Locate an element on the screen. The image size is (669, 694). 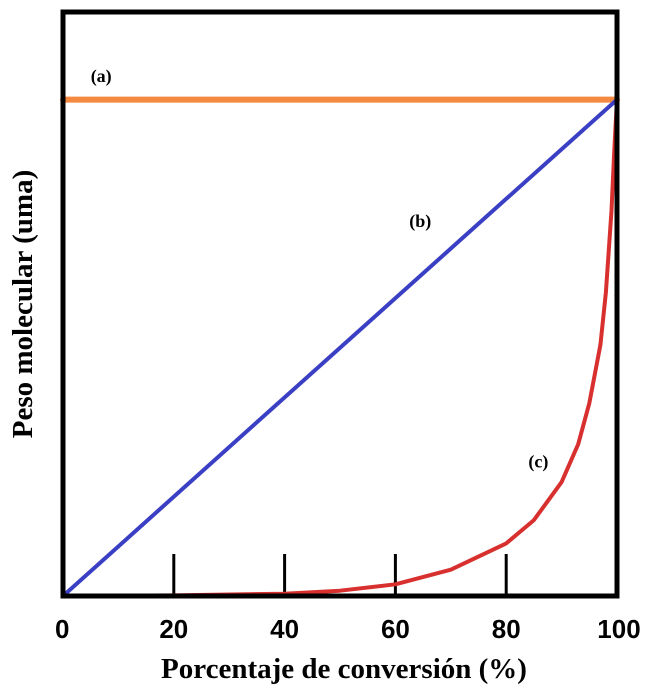
series-label-c: (c) is located at coordinates (538, 462).